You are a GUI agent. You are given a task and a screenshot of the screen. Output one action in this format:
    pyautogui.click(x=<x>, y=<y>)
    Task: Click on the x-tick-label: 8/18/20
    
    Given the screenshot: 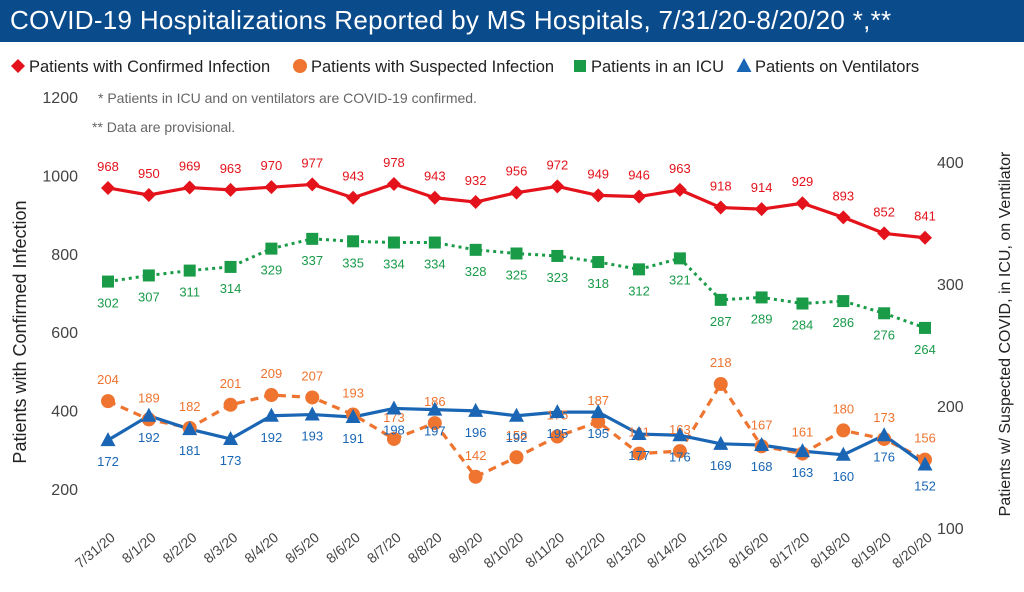 What is the action you would take?
    pyautogui.click(x=830, y=550)
    